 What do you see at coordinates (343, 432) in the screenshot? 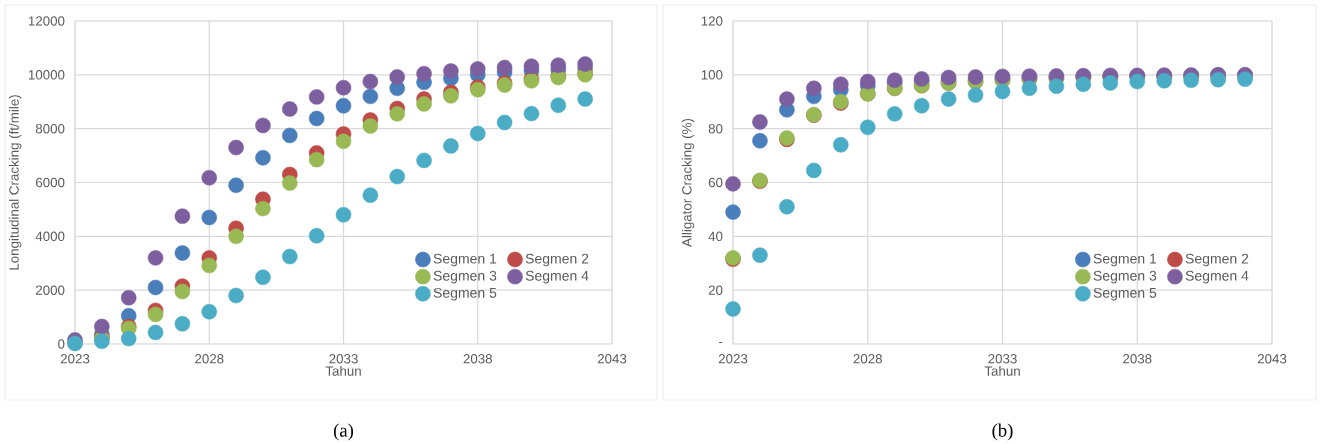
I see `text: (a)` at bounding box center [343, 432].